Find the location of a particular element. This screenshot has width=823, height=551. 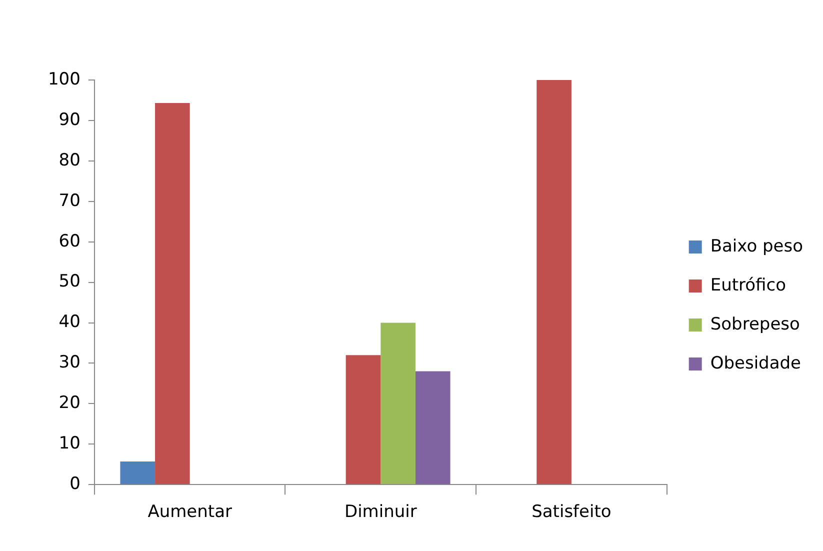

y-tick-label: 90 is located at coordinates (69, 120).